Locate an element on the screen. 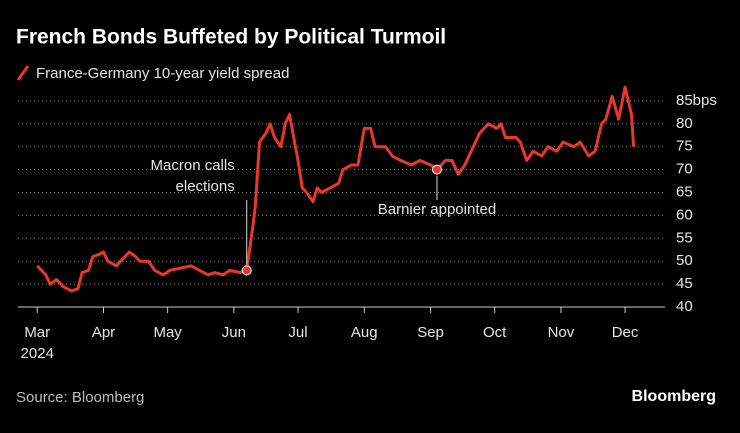 This screenshot has height=433, width=740. y-tick-label: 50 is located at coordinates (684, 260).